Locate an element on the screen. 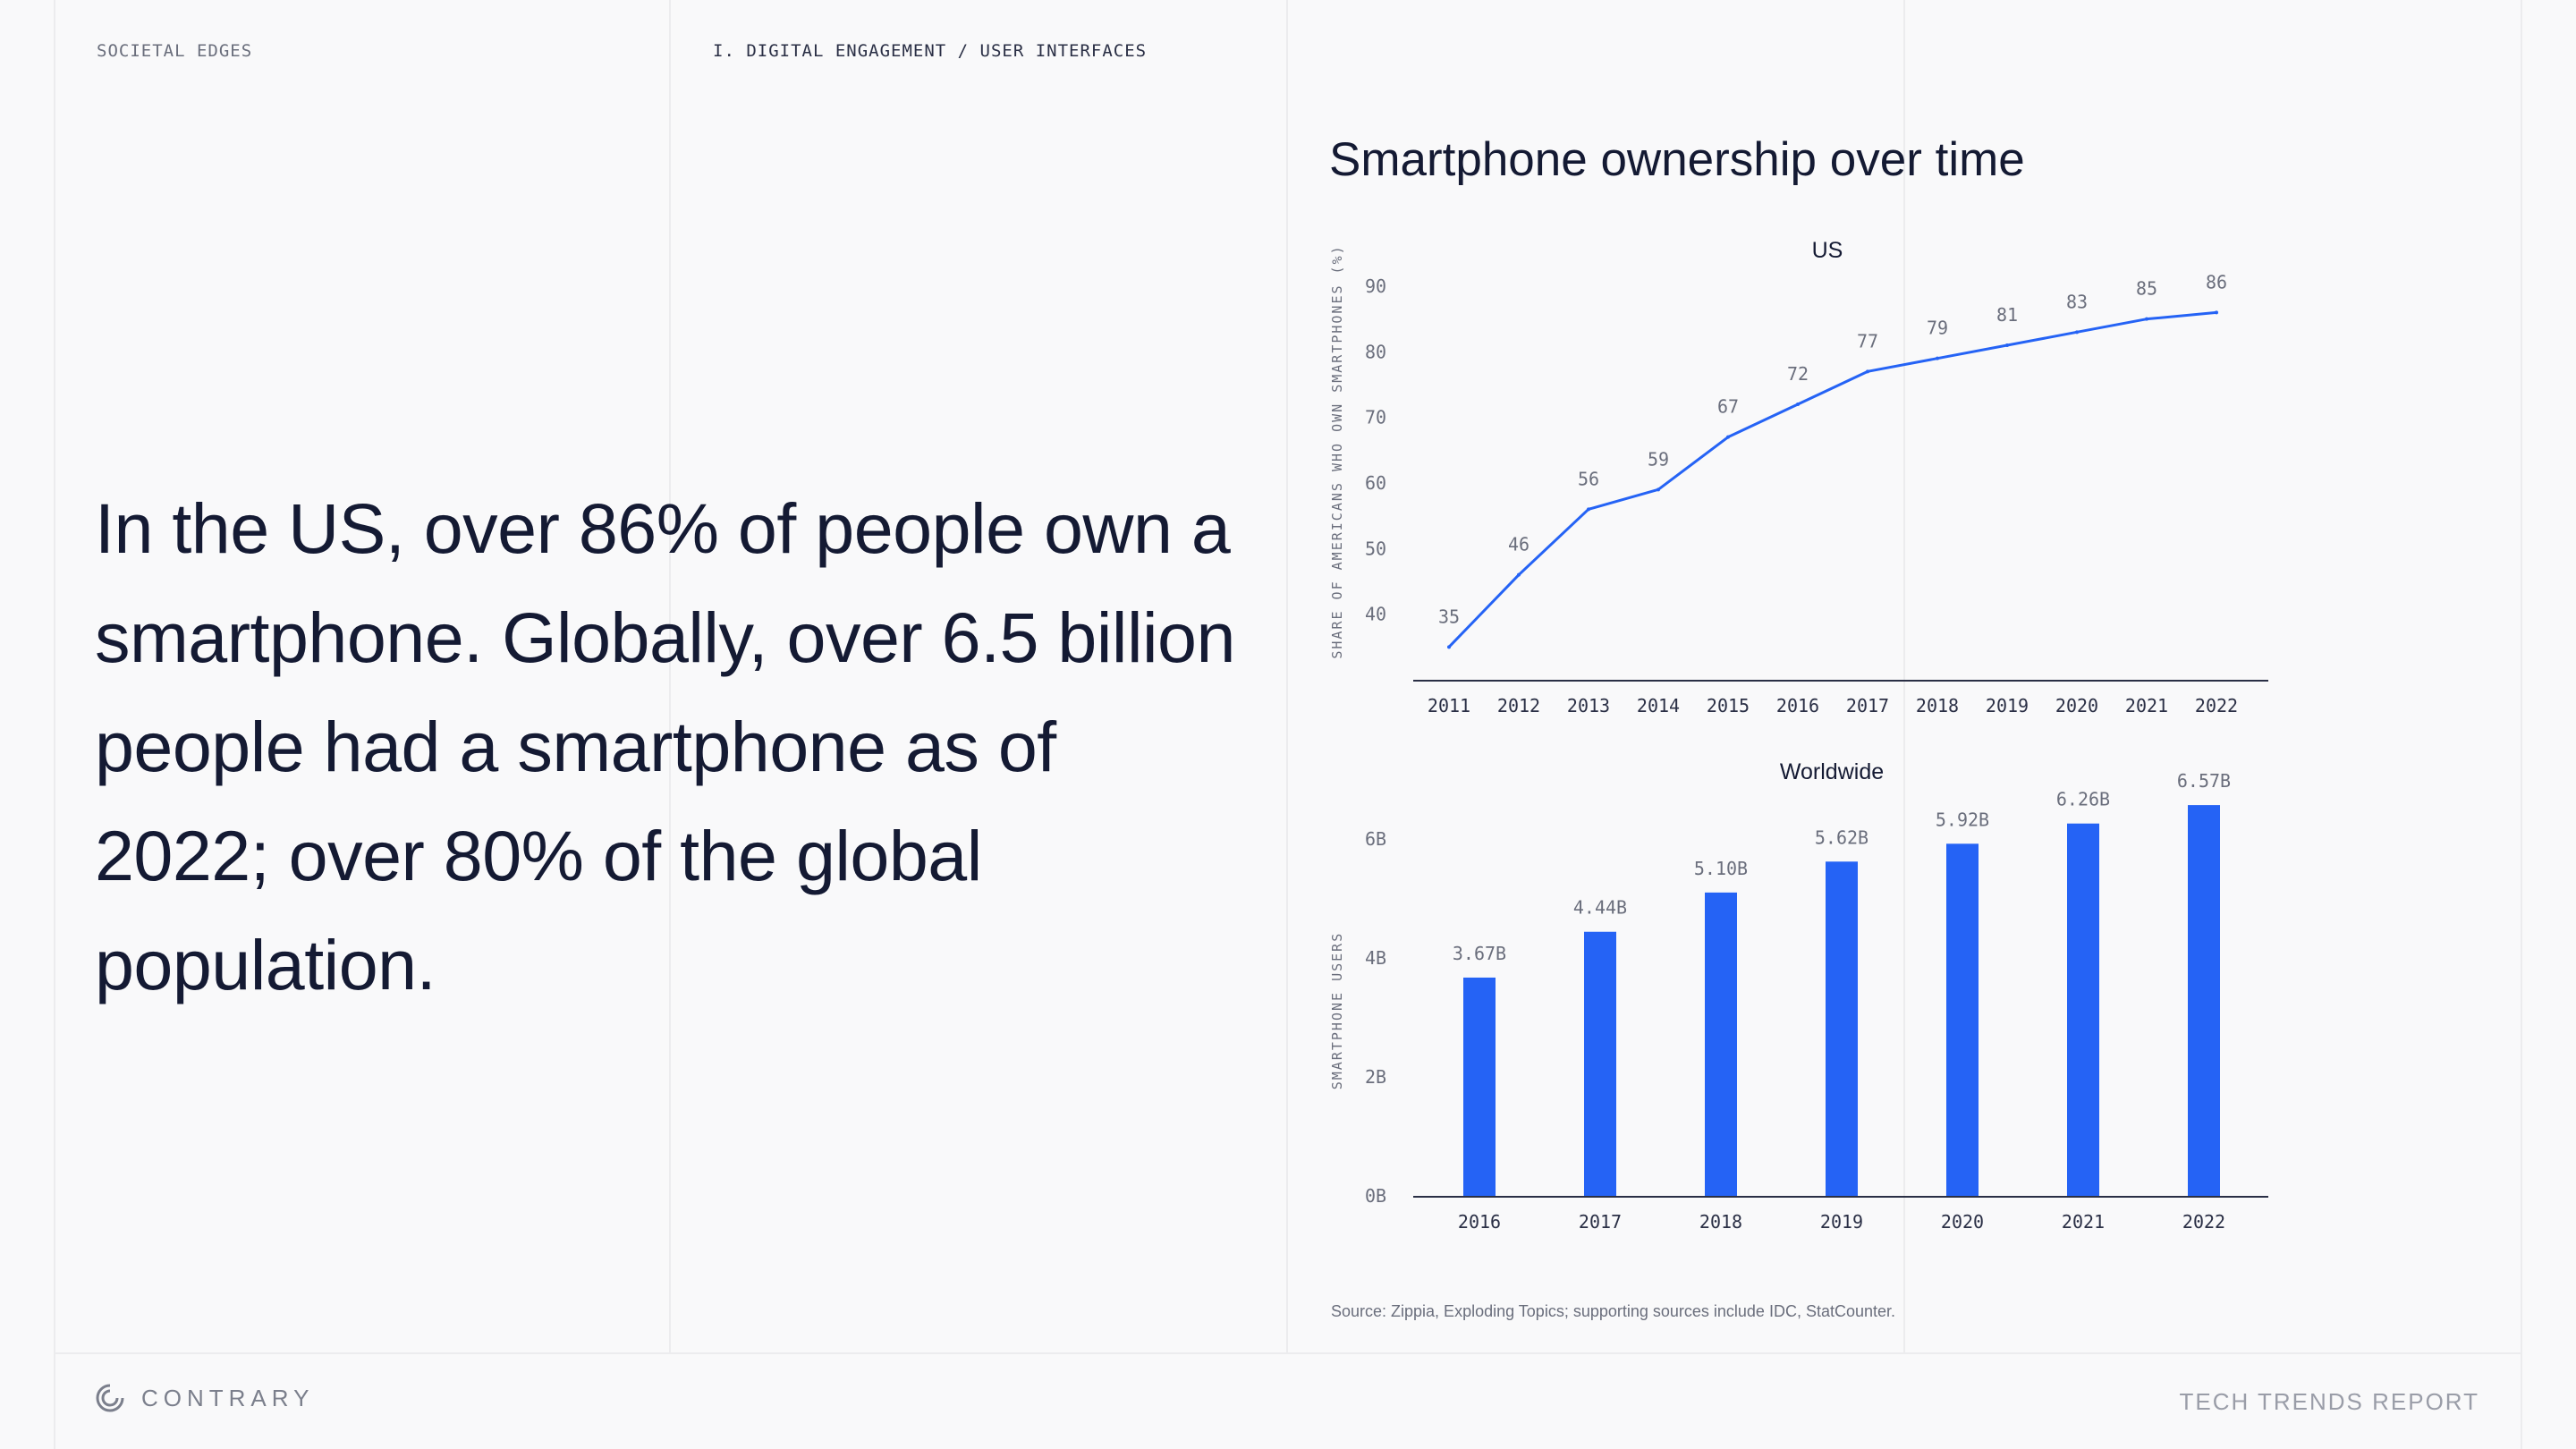  world-data-label: 5.10B is located at coordinates (1721, 868).